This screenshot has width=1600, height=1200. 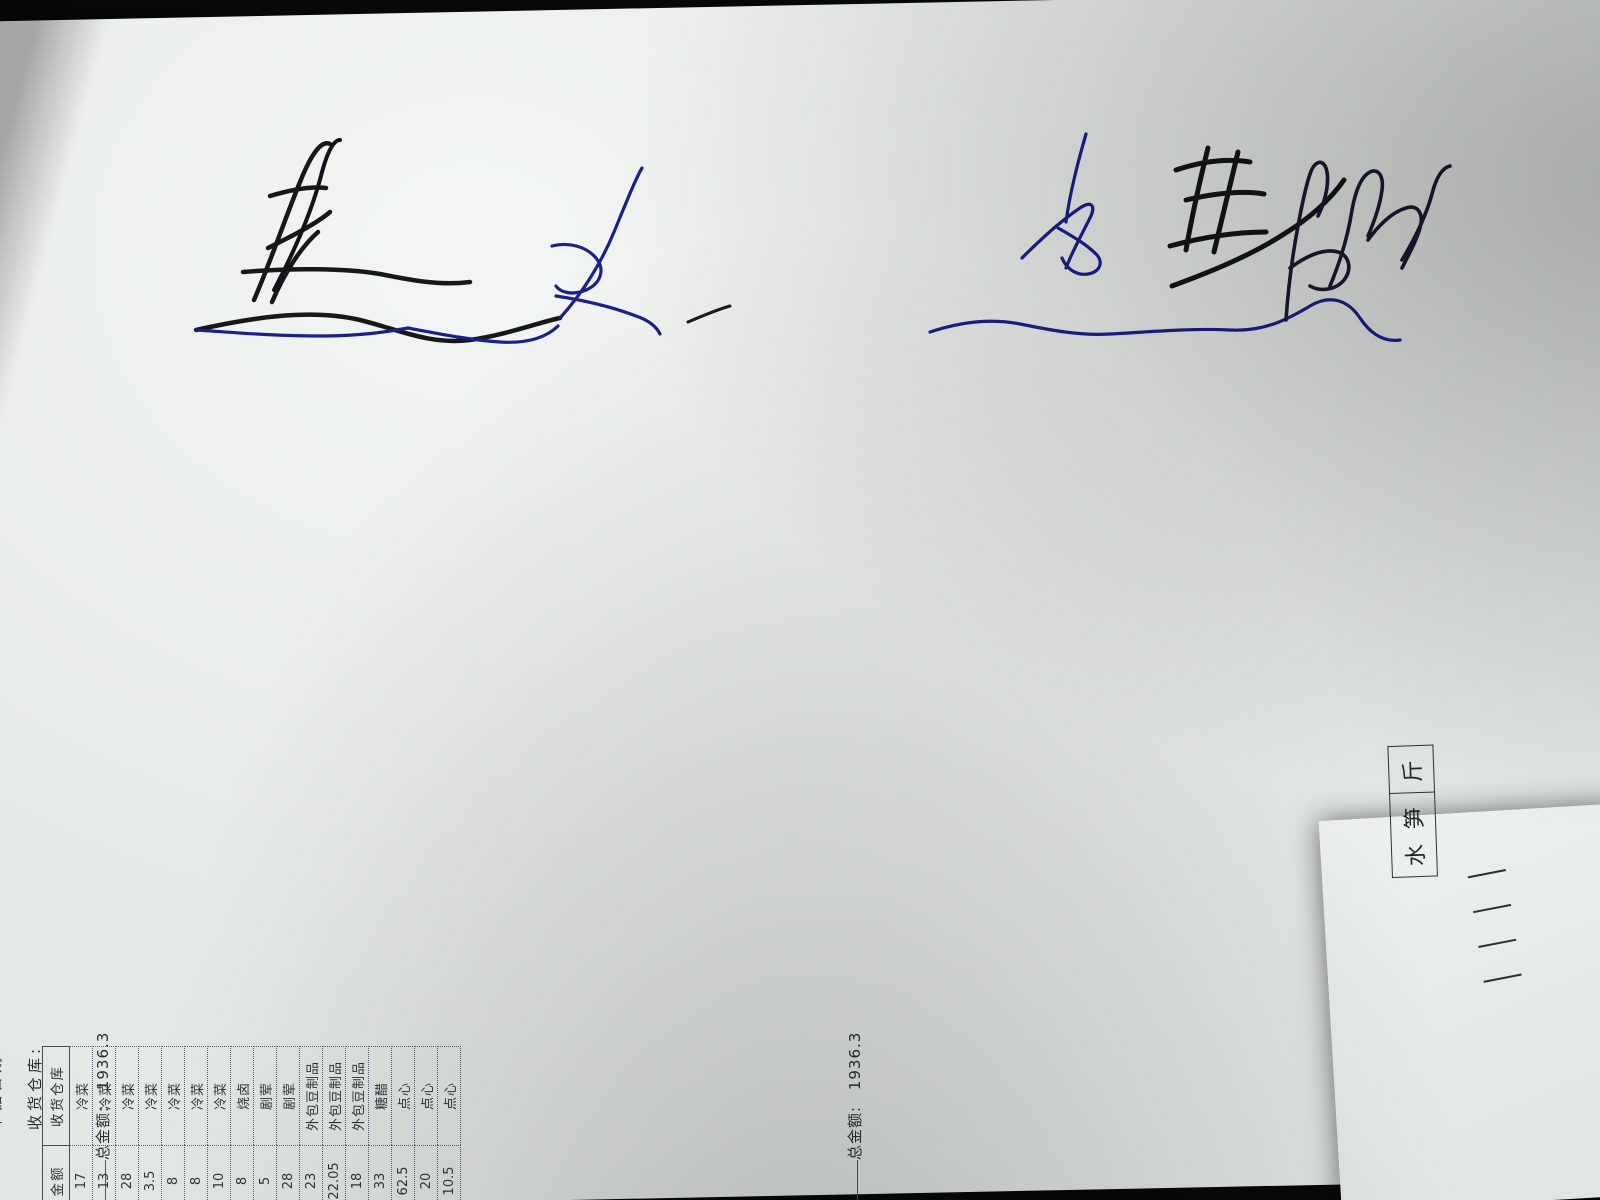 I want to click on slip-row: 水 笋 斤, so click(x=1412, y=811).